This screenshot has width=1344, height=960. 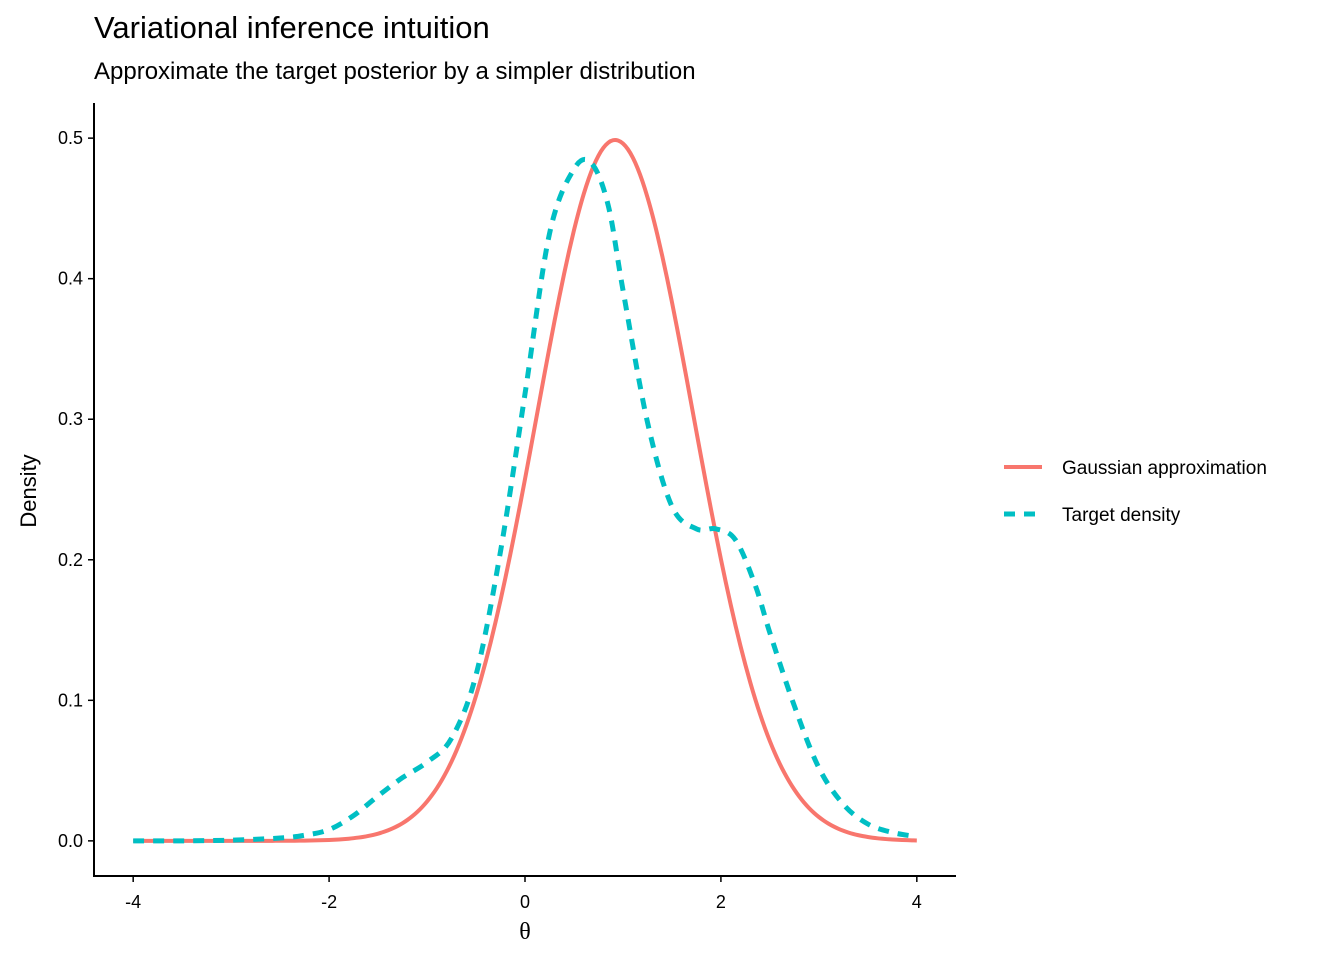 I want to click on x-tick-label: -4, so click(x=133, y=902).